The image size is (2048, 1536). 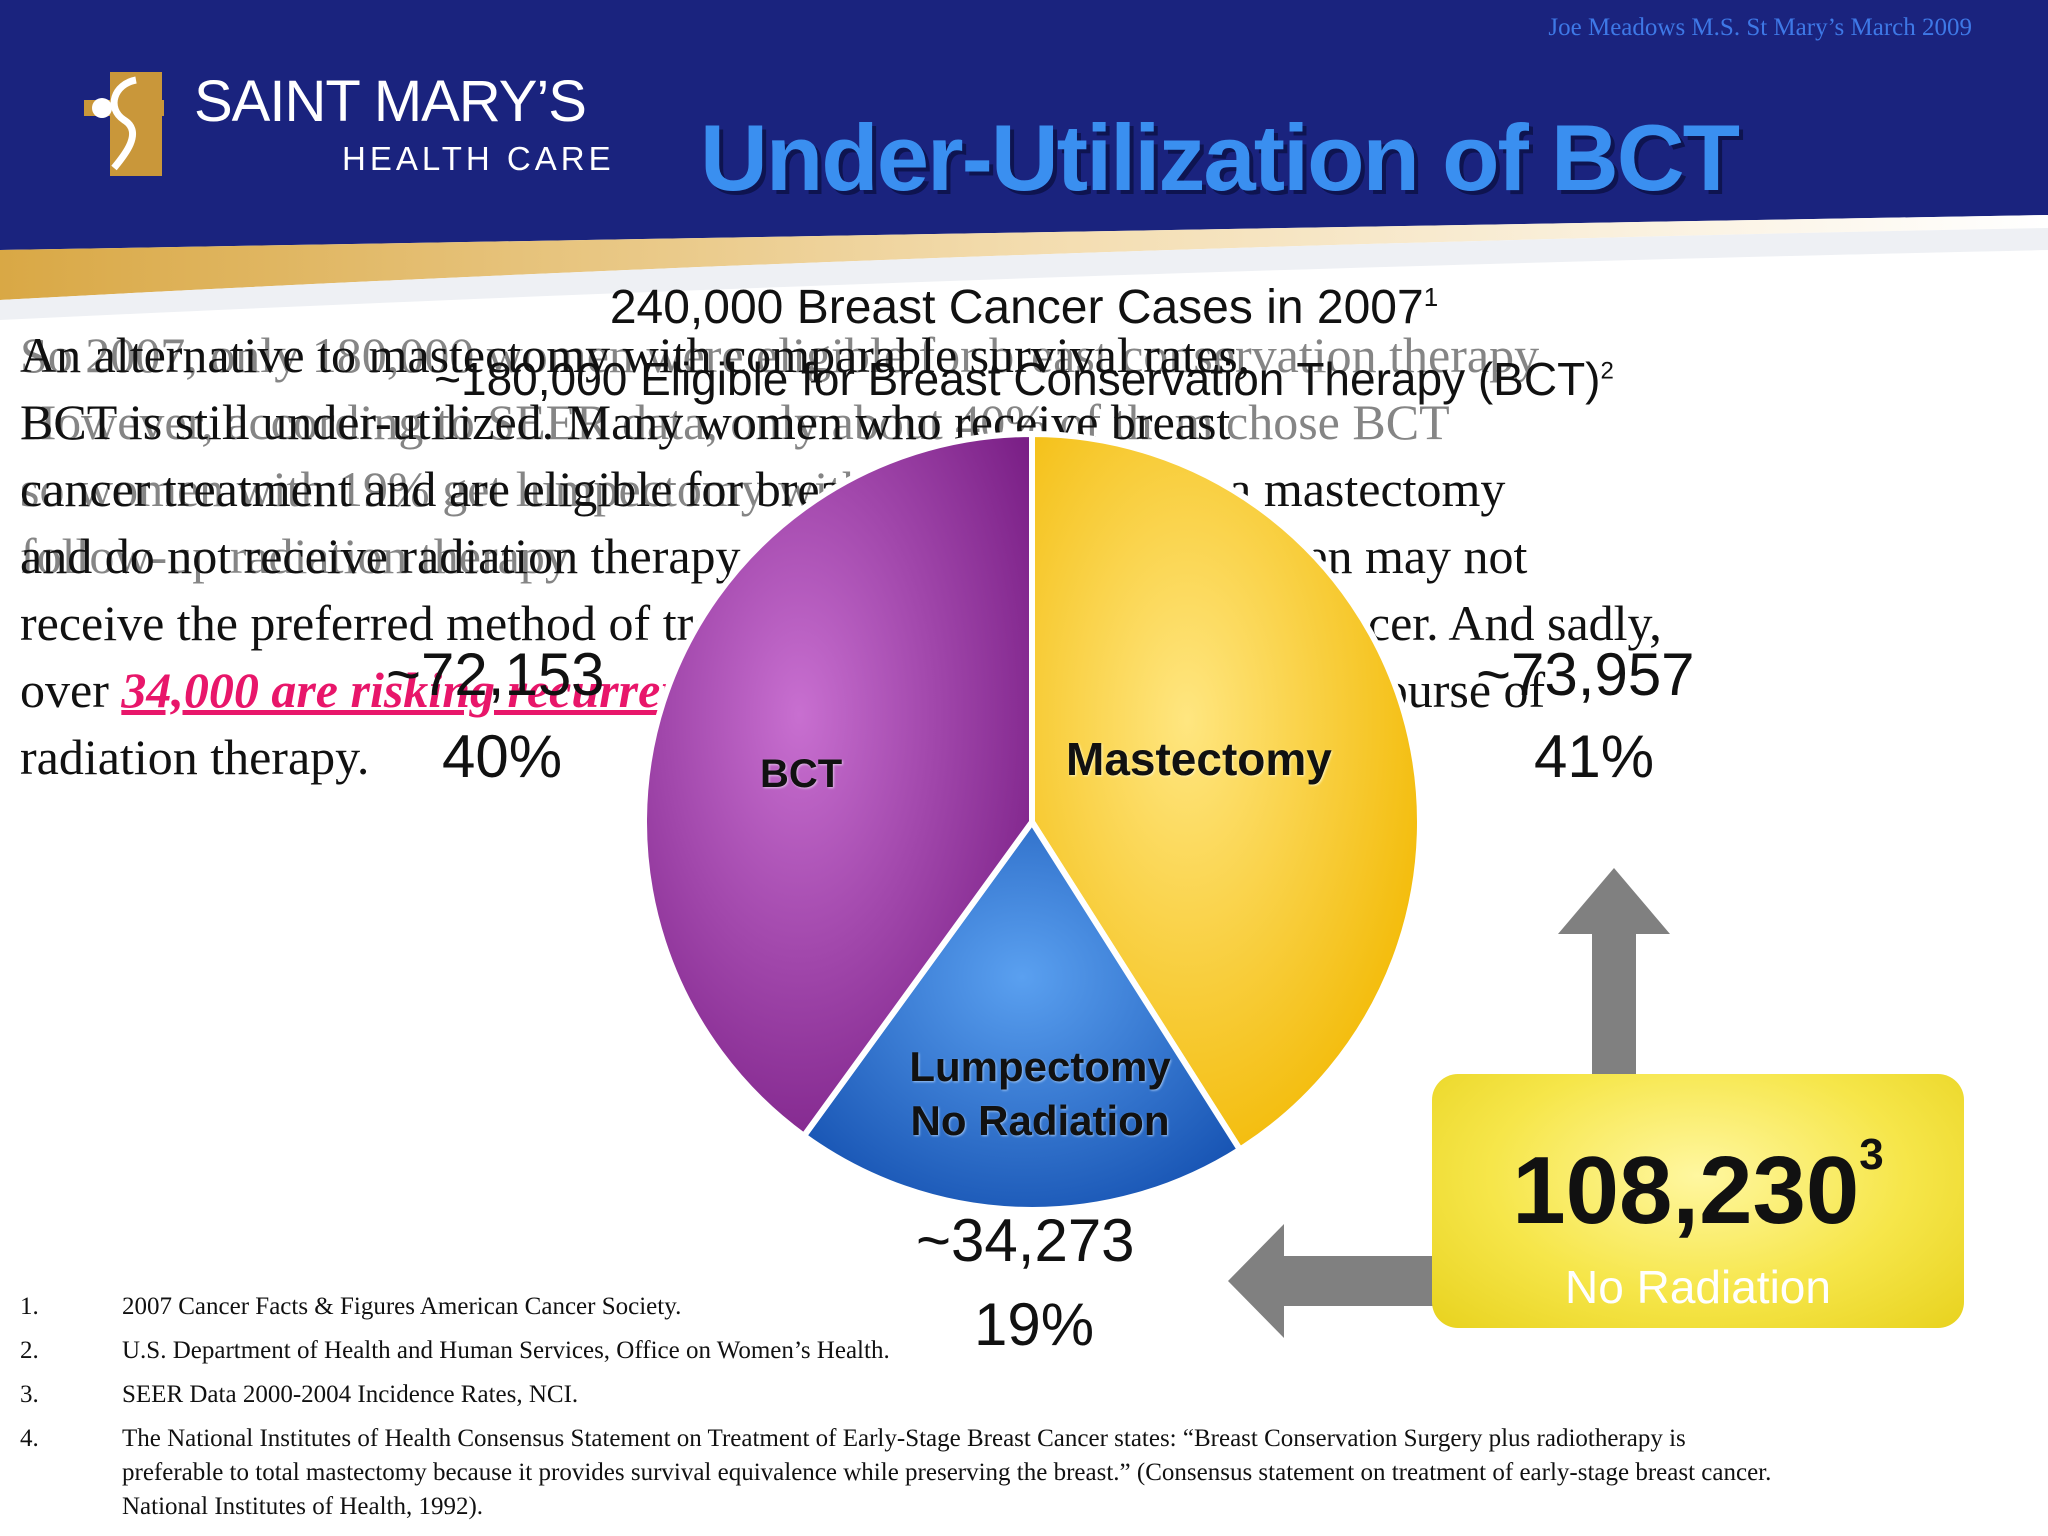 What do you see at coordinates (1040, 1093) in the screenshot?
I see `slice-label-lumpectomy: Lumpectomy No Radiation` at bounding box center [1040, 1093].